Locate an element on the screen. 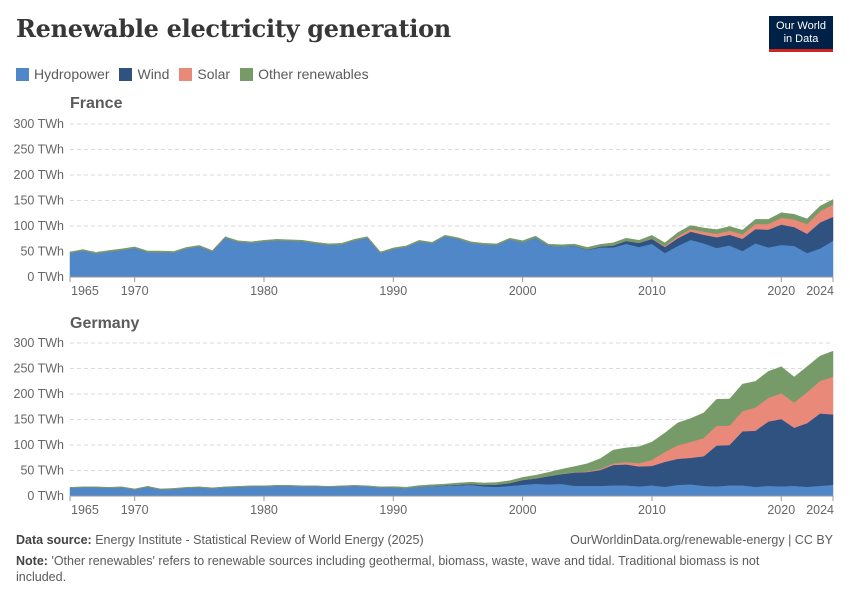  logo-text: in Data is located at coordinates (801, 39).